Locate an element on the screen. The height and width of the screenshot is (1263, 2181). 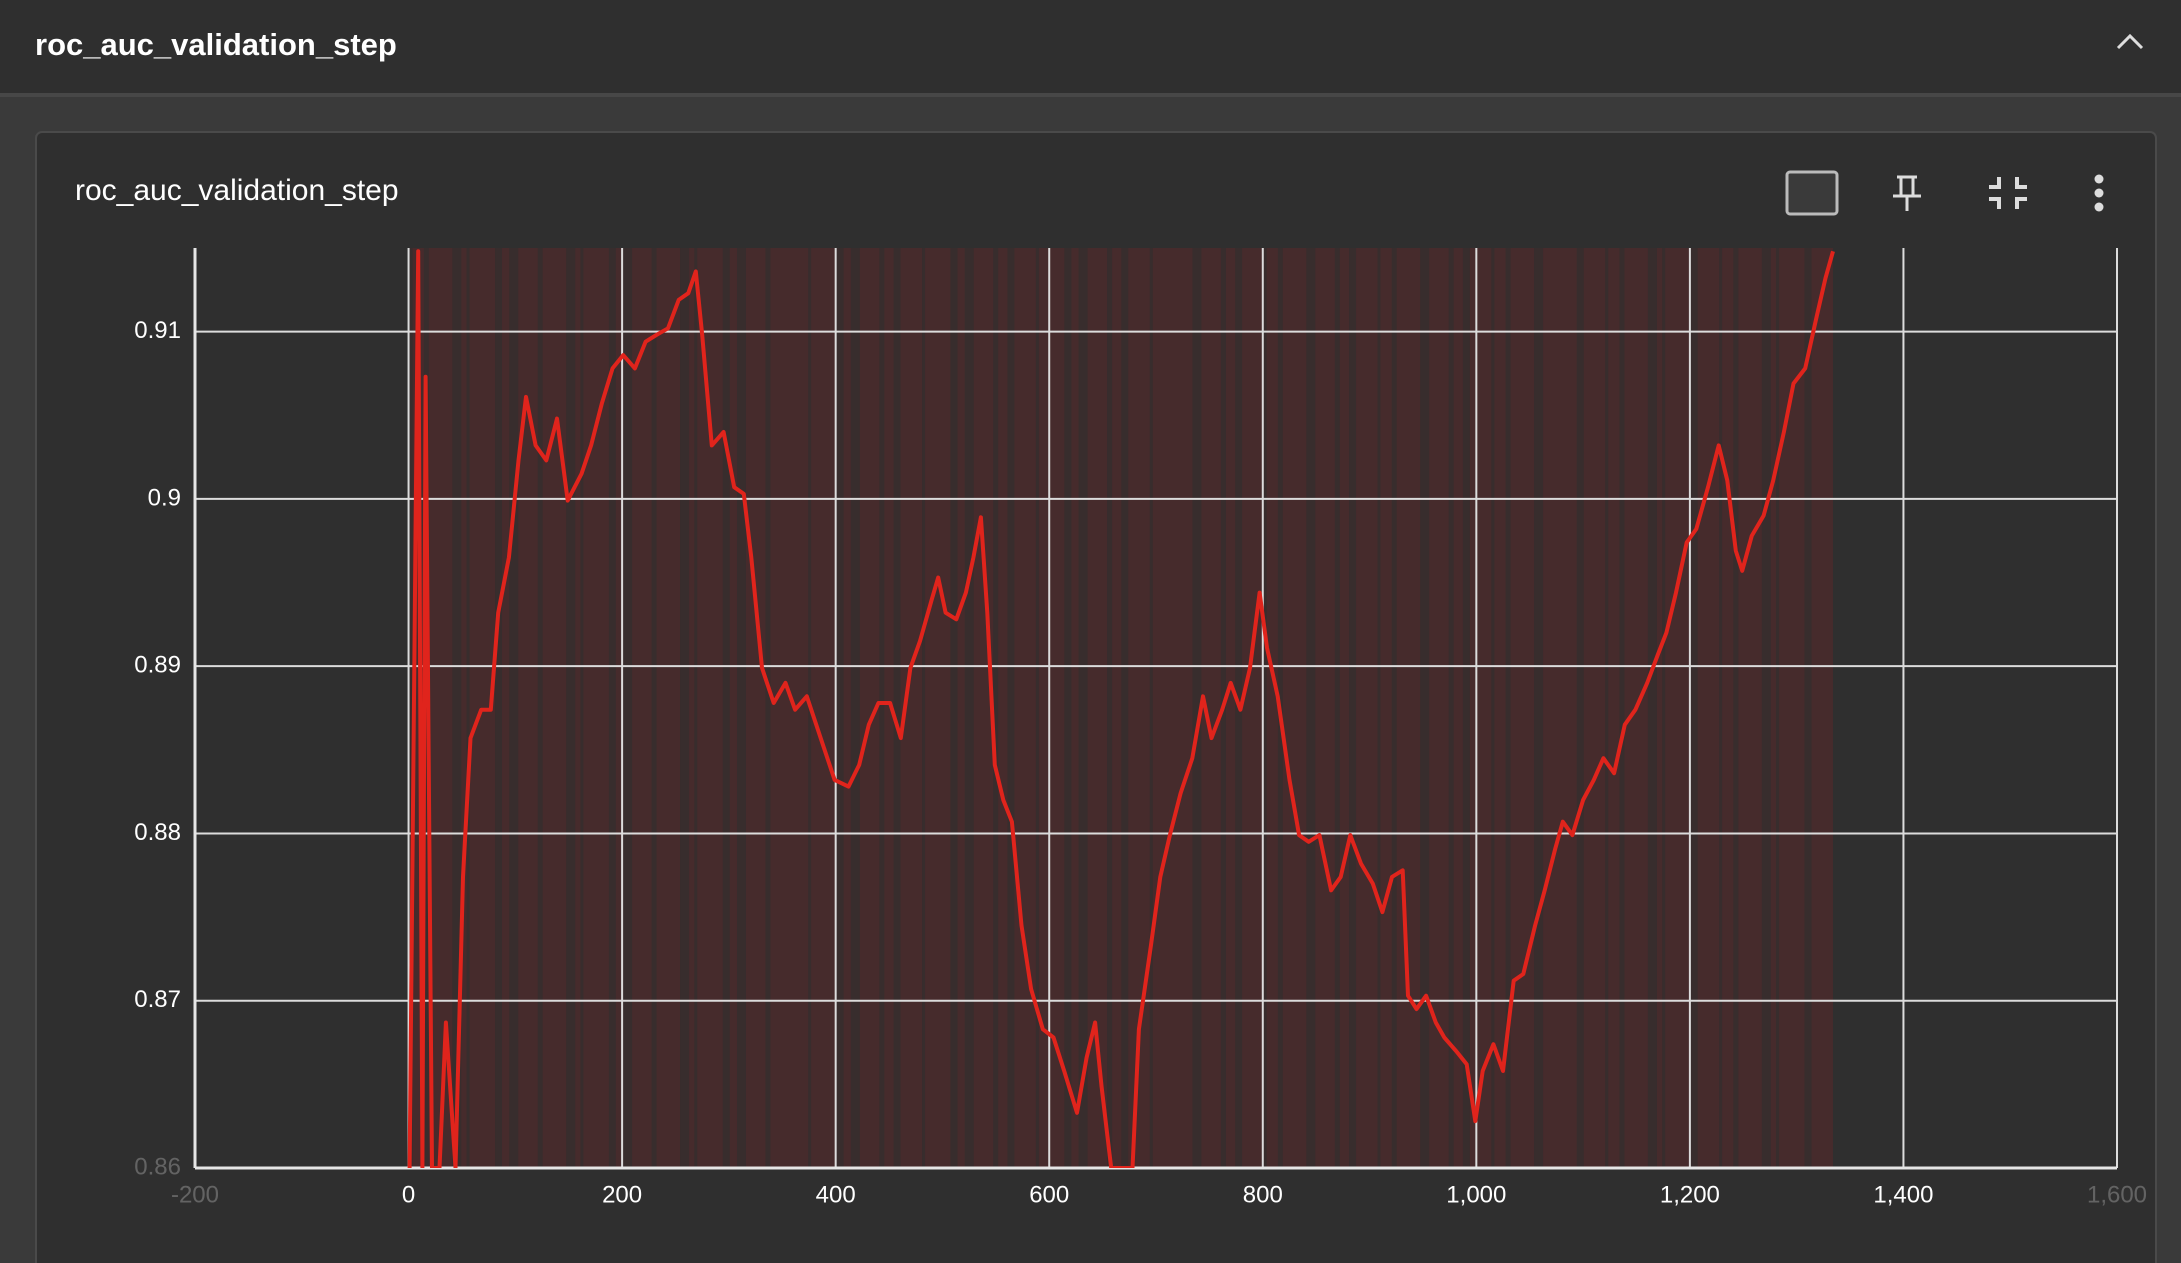
x-tick-label: 0 is located at coordinates (408, 1194).